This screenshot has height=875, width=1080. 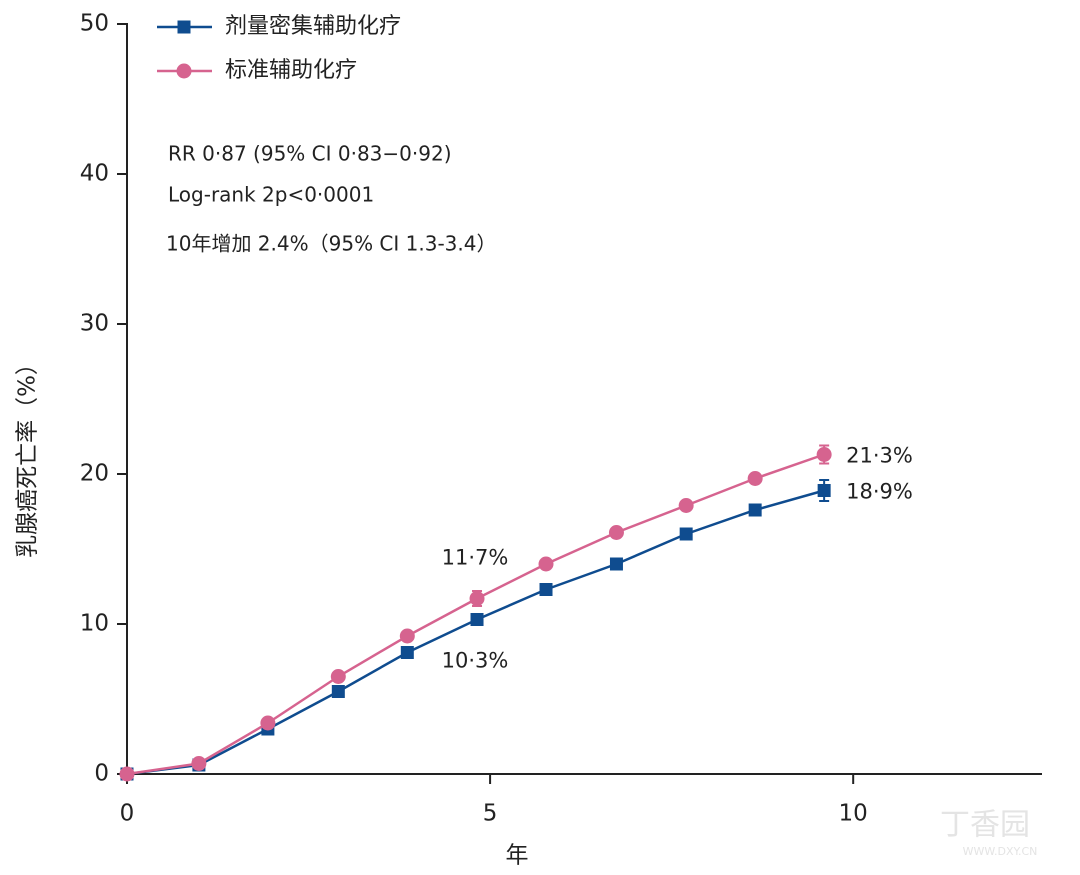 I want to click on data-label: 11·7%, so click(x=475, y=558).